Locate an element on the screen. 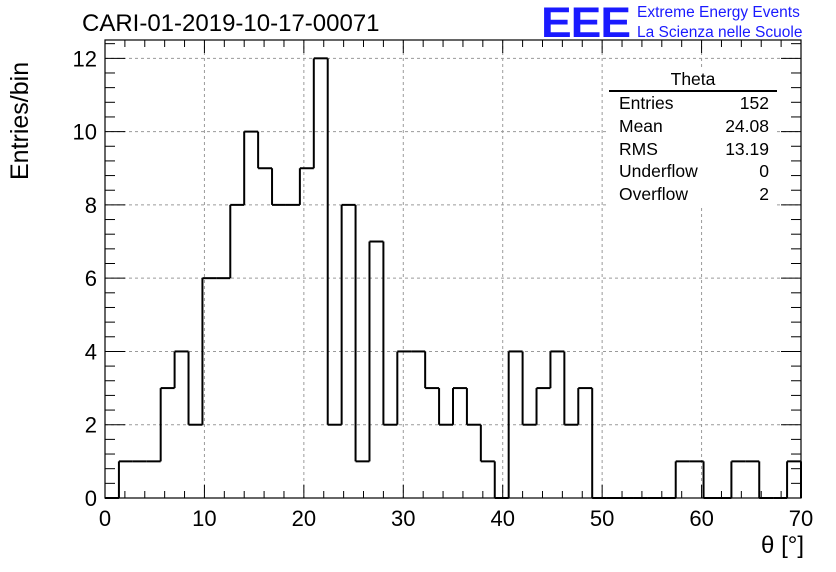  y-tick-label: 10 is located at coordinates (85, 132).